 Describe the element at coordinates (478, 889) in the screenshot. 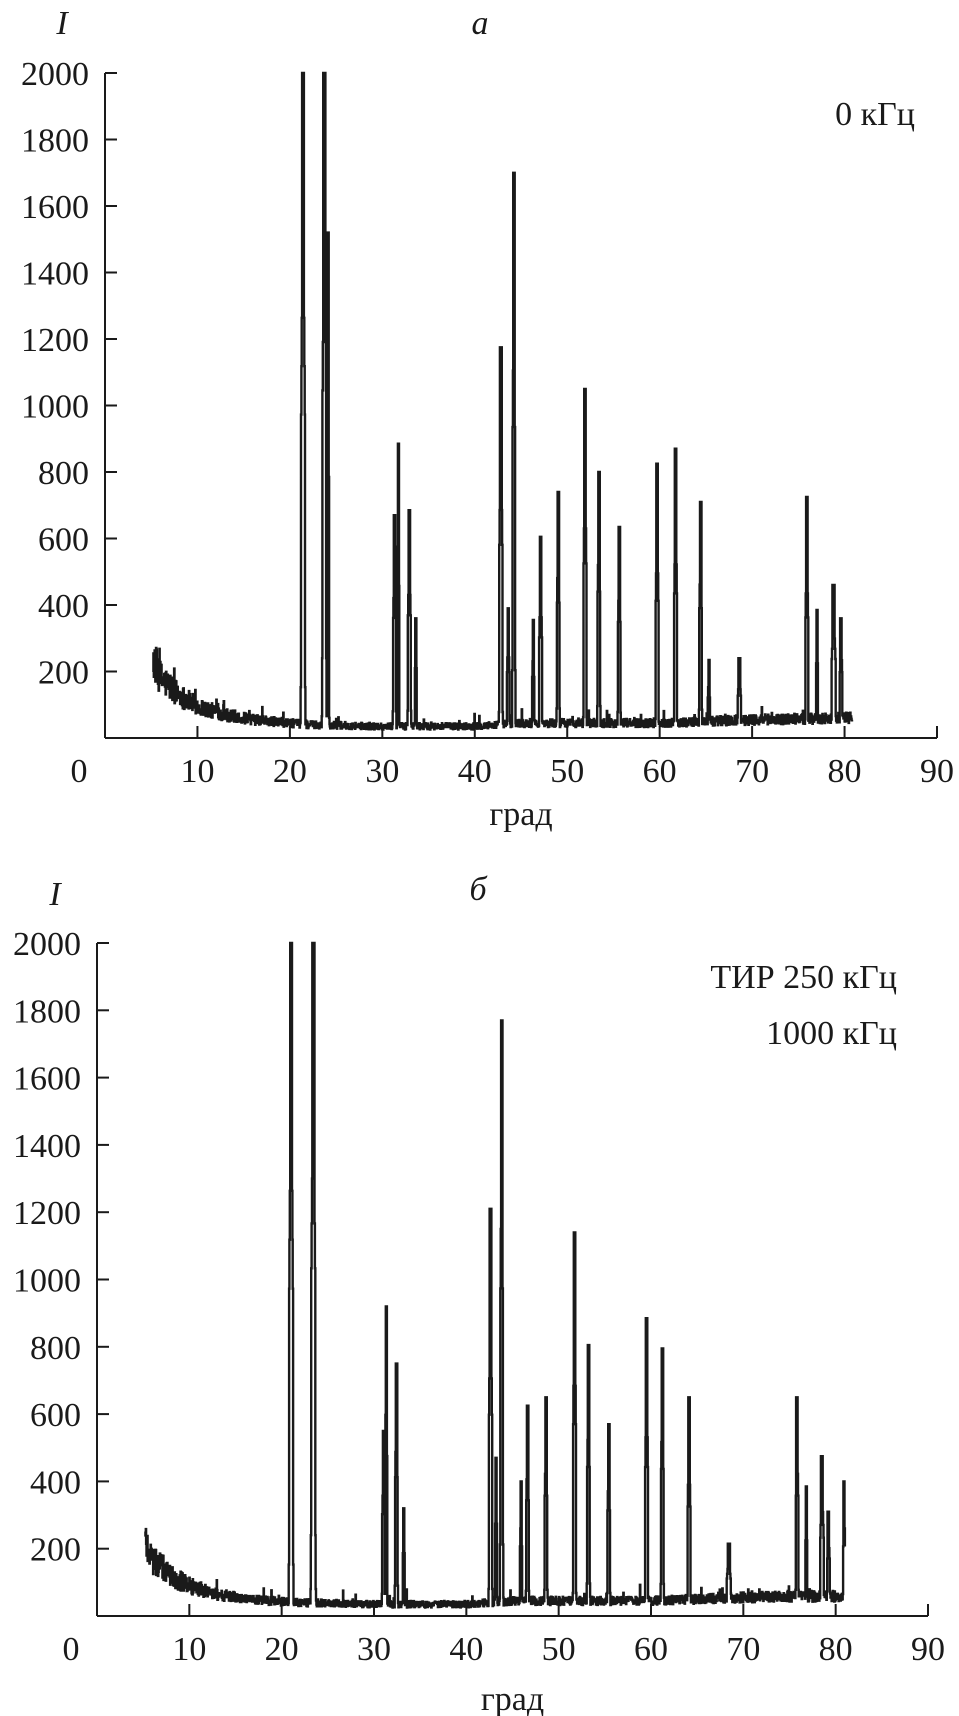

I see `panel-label: б` at that location.